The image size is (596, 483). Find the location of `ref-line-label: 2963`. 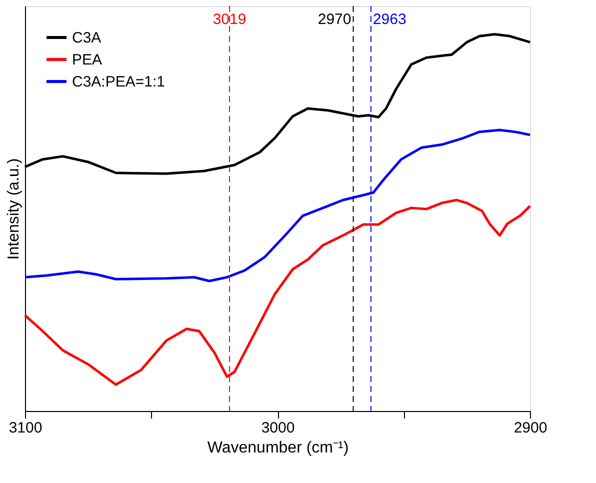

ref-line-label: 2963 is located at coordinates (389, 19).